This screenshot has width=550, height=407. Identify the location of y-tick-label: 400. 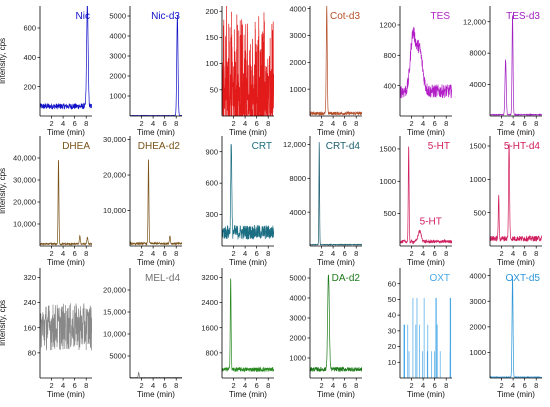
(389, 85).